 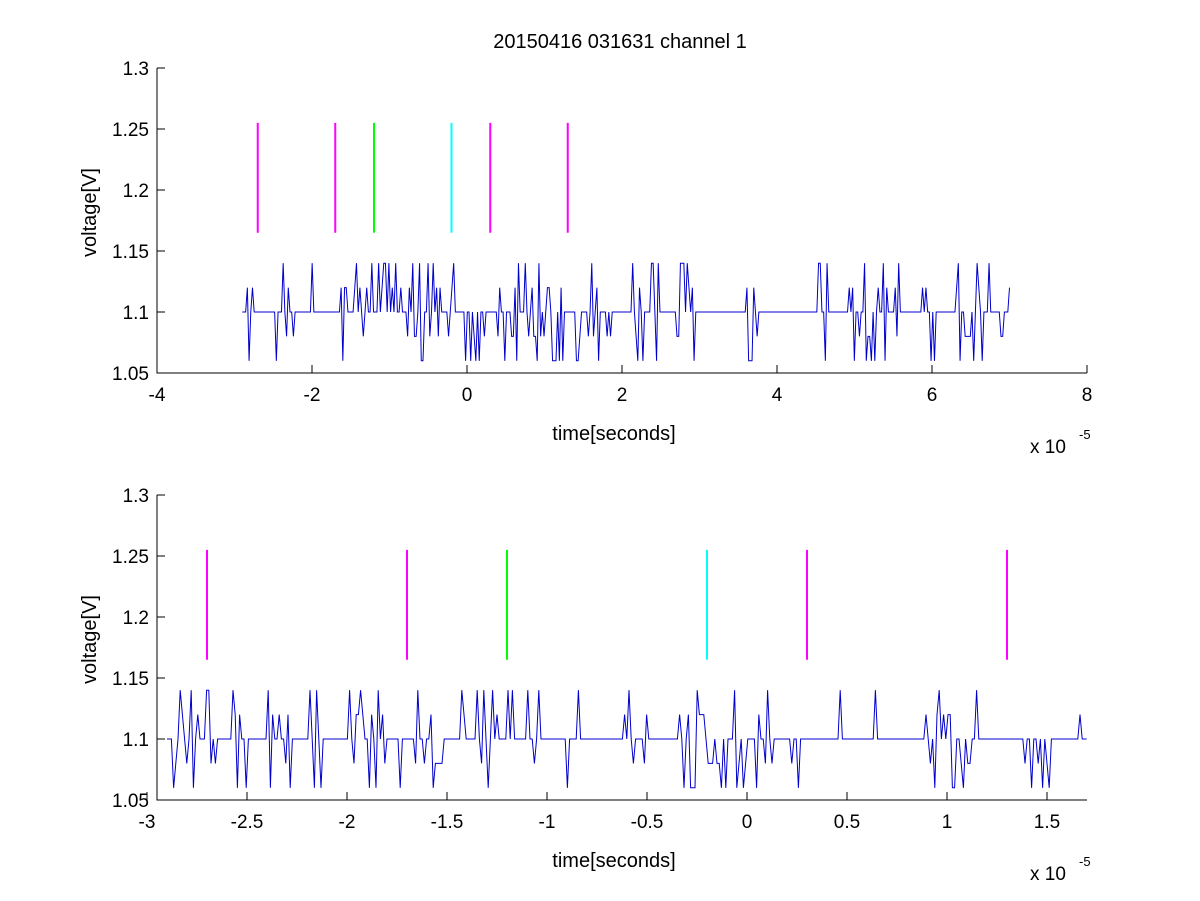 I want to click on x-tick-label: 4, so click(x=777, y=395).